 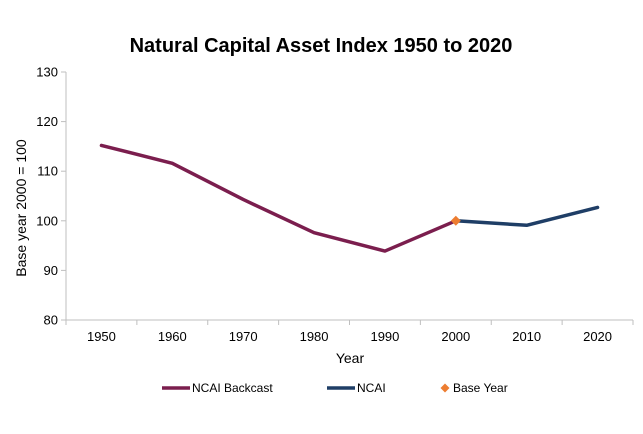 I want to click on y-tick-label: 100, so click(x=47, y=220).